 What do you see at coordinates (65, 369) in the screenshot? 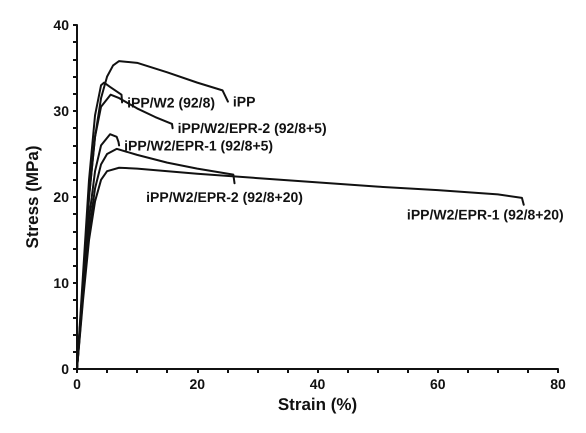
I see `y-tick-label: 0` at bounding box center [65, 369].